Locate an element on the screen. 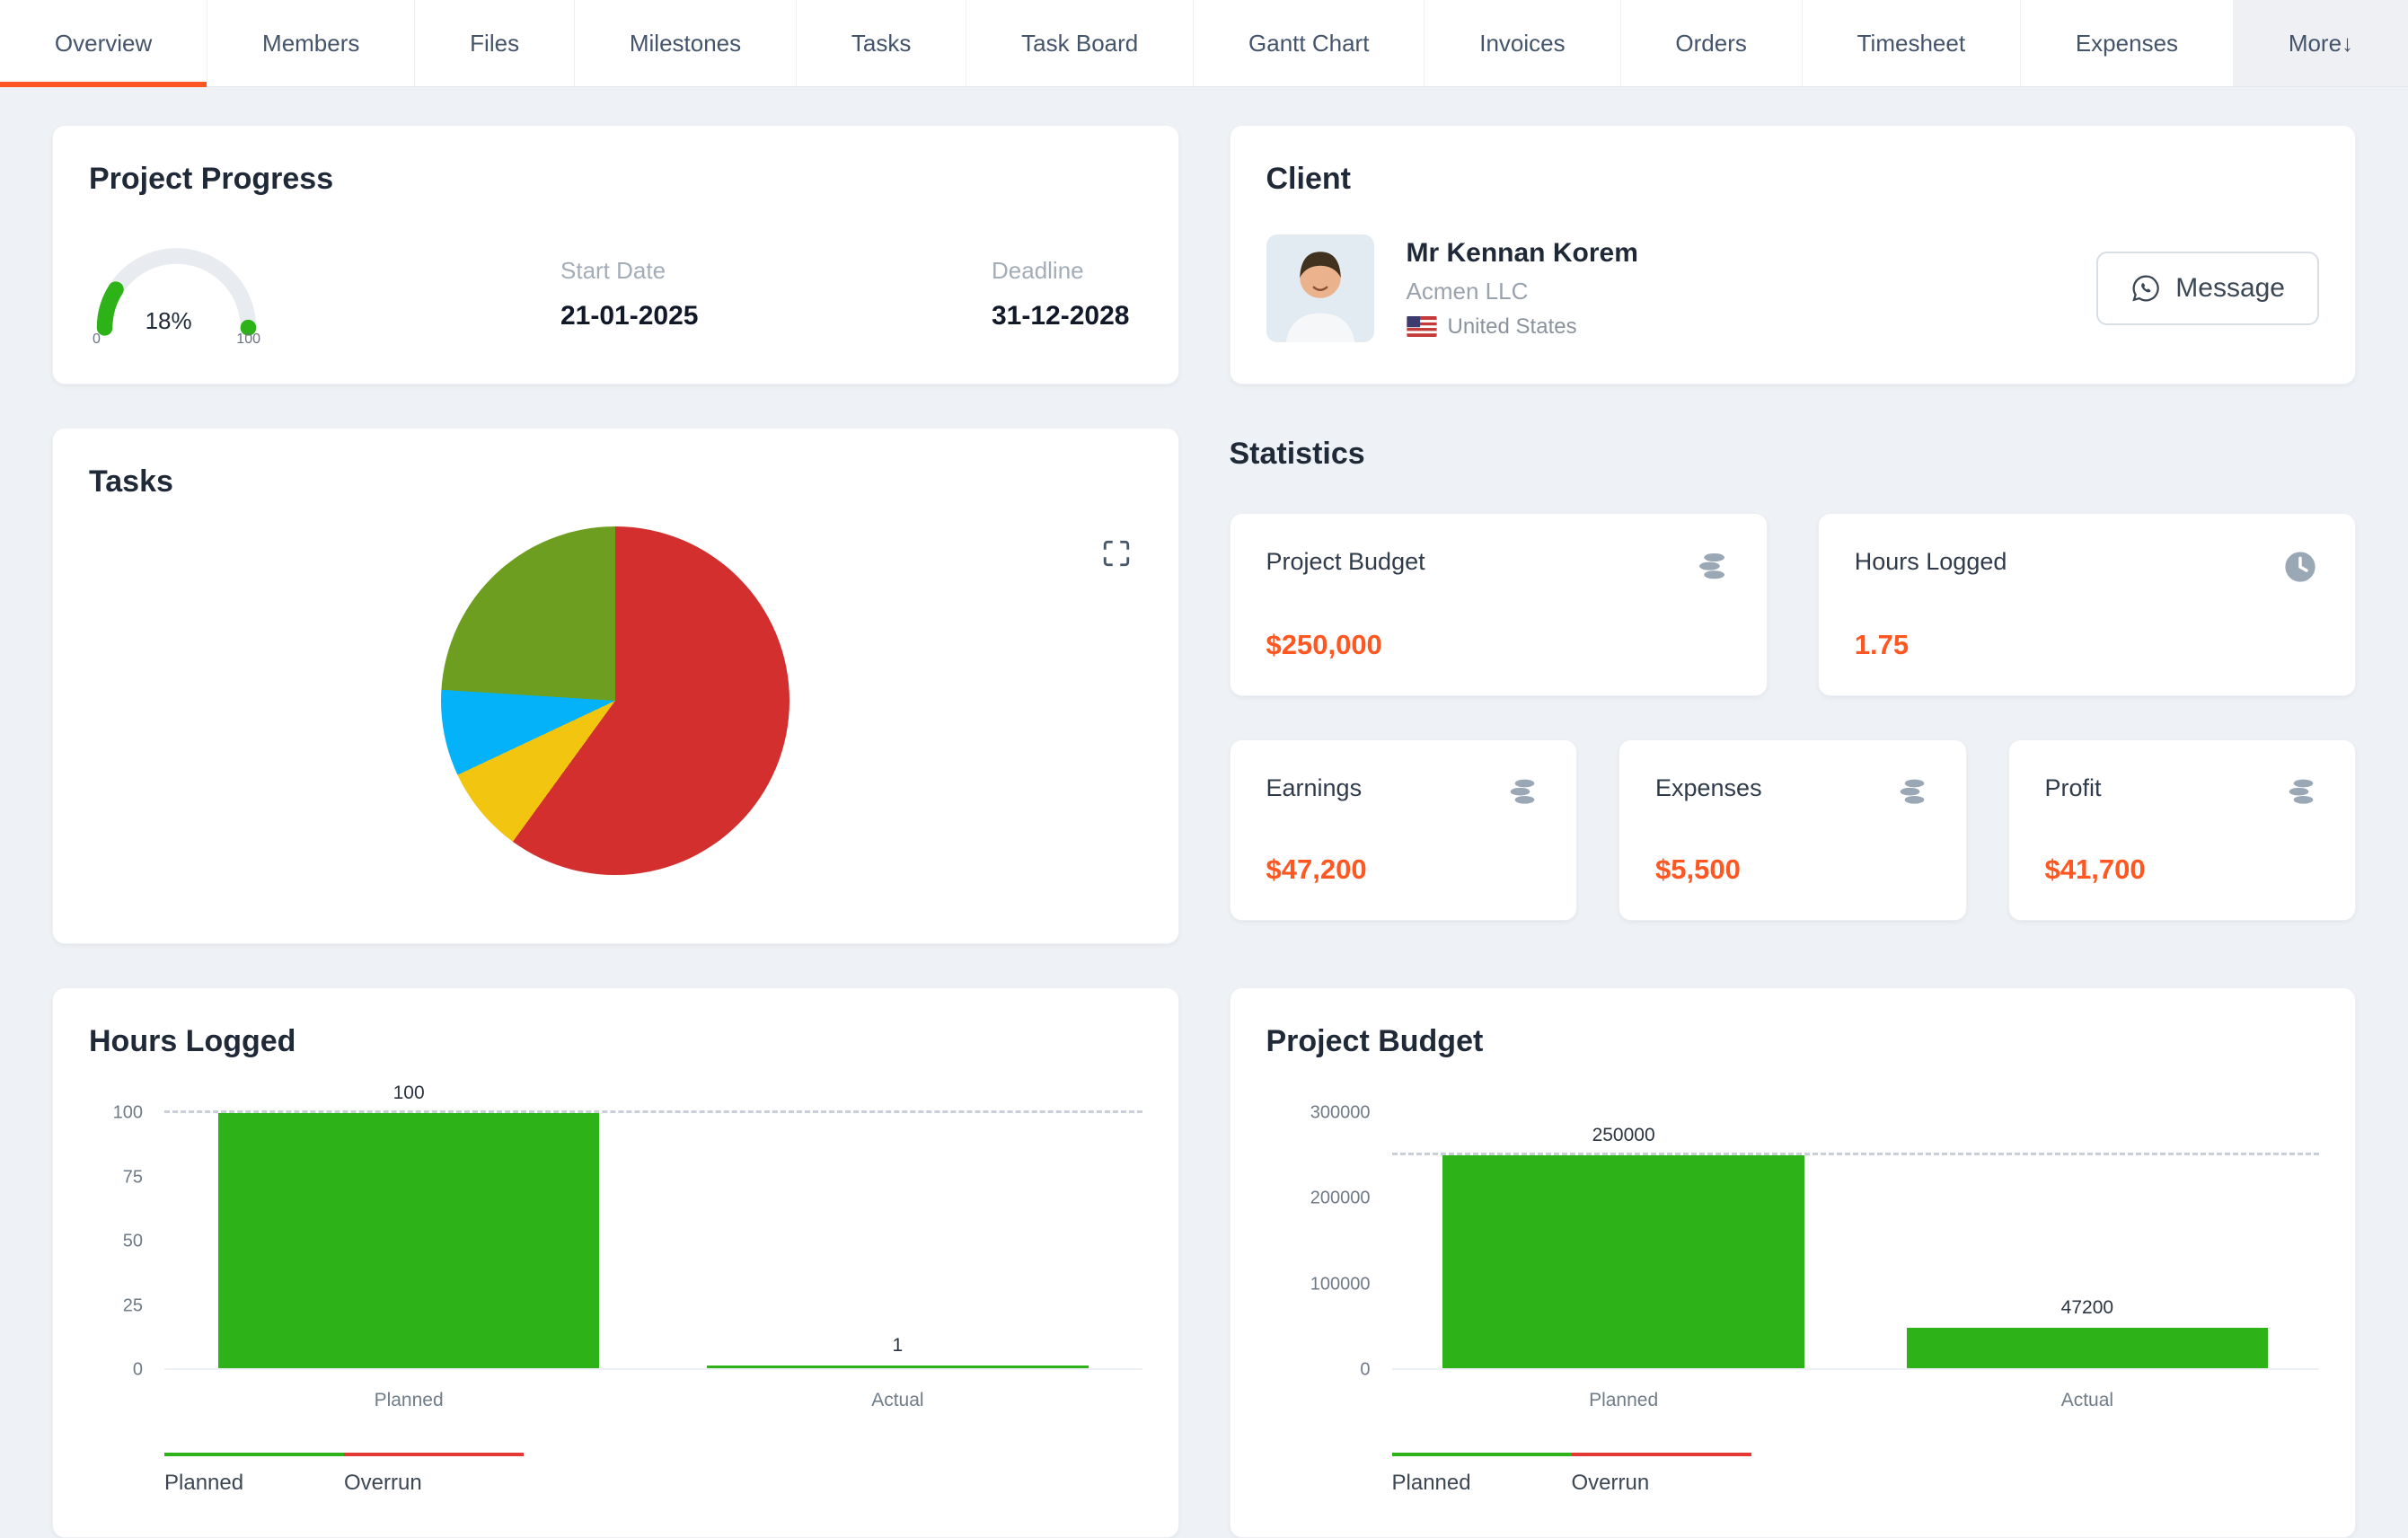 The image size is (2408, 1538). tab-files: Files is located at coordinates (495, 43).